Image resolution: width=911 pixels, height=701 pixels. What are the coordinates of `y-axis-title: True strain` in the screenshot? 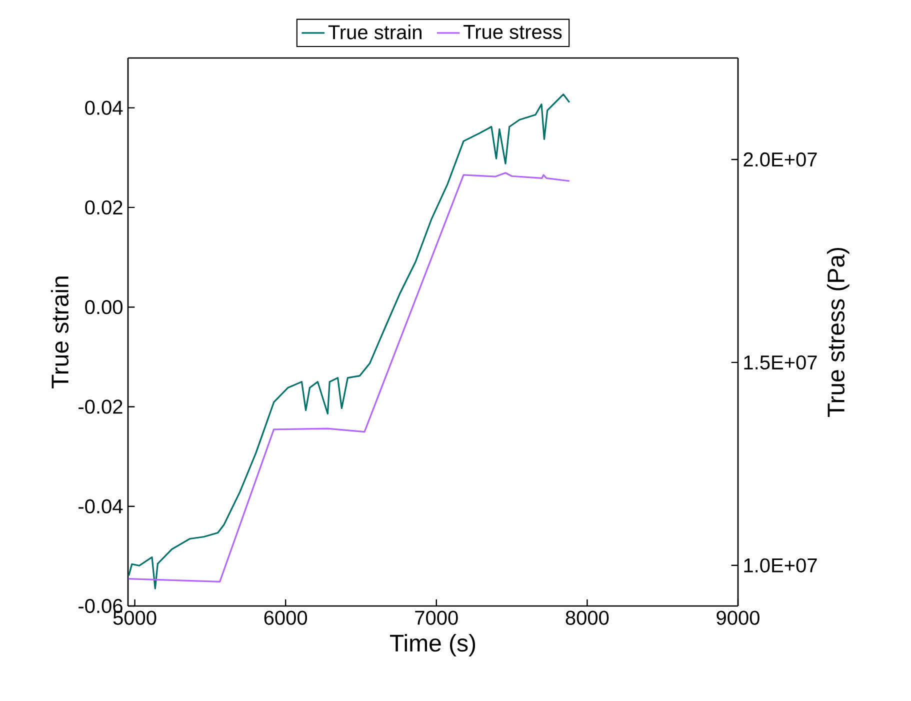 It's located at (59, 332).